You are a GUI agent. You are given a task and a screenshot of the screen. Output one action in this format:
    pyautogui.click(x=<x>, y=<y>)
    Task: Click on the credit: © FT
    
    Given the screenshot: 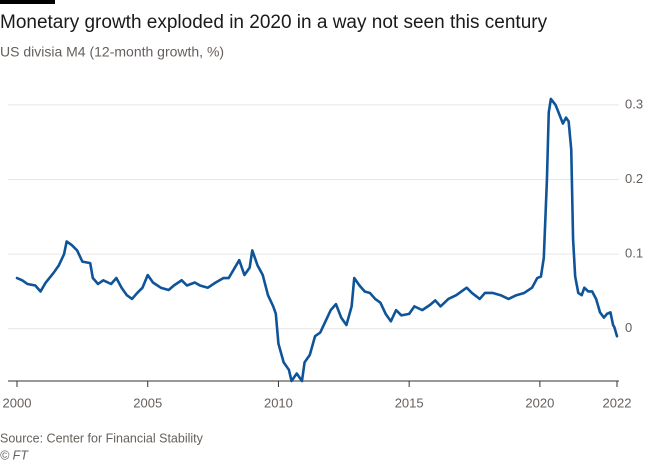 What is the action you would take?
    pyautogui.click(x=14, y=455)
    